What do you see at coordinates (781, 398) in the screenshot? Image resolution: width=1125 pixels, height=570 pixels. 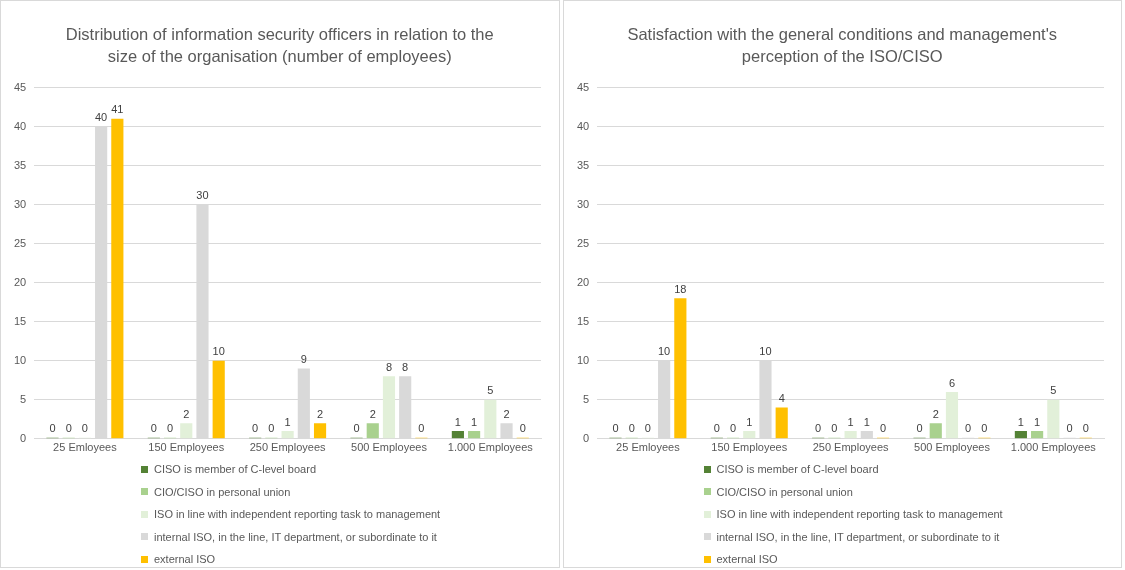 I see `data-label: 4` at bounding box center [781, 398].